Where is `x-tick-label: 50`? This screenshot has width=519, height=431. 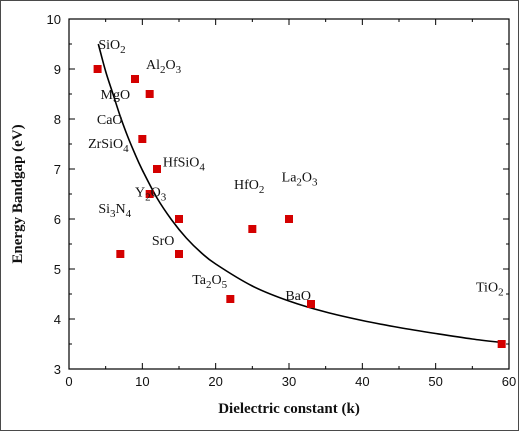
x-tick-label: 50 is located at coordinates (435, 381).